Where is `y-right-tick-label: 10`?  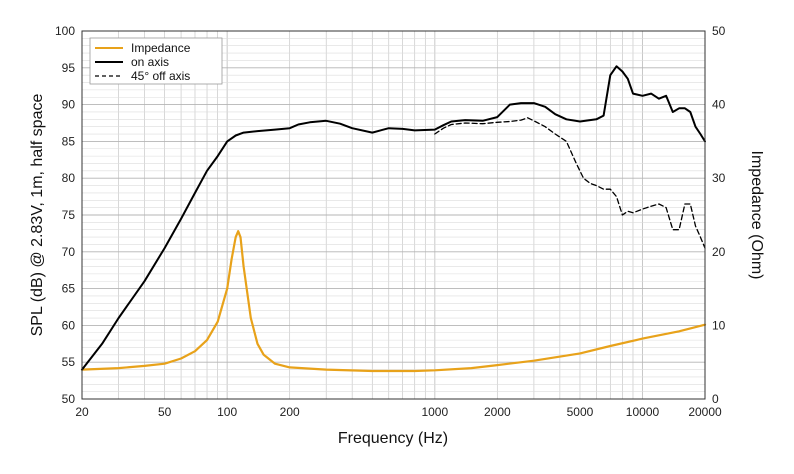
y-right-tick-label: 10 is located at coordinates (719, 325).